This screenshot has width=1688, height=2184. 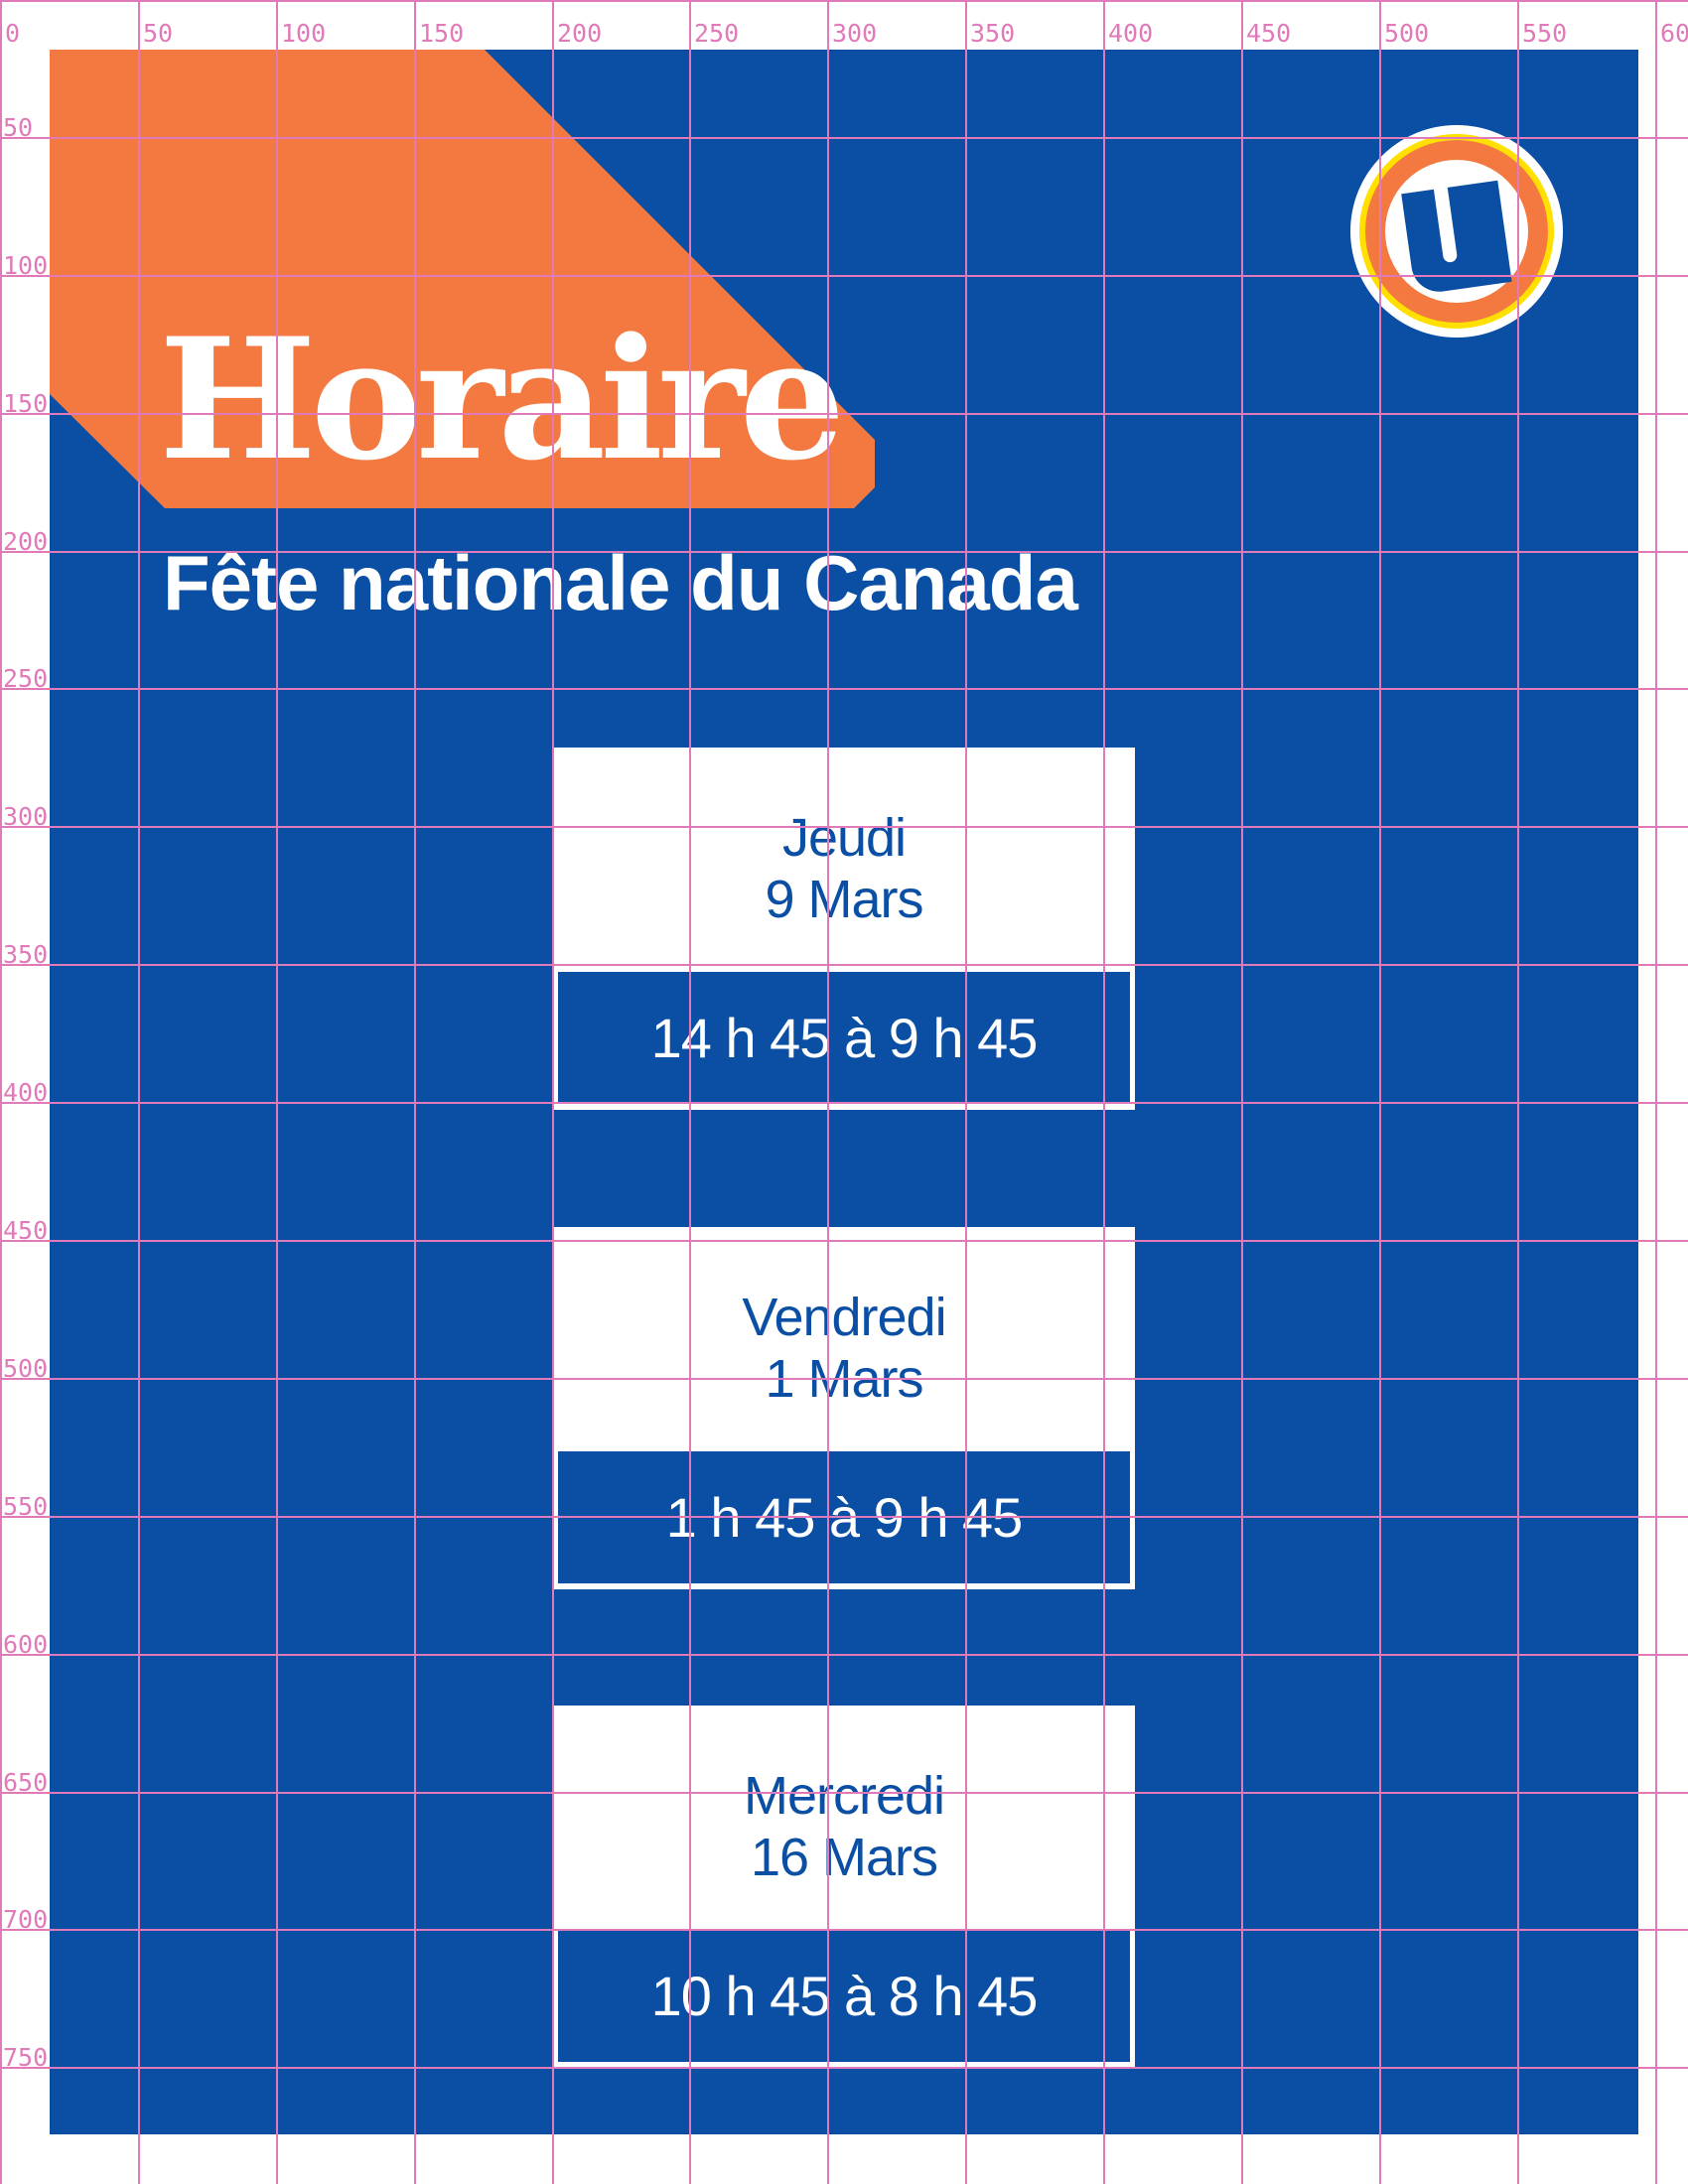 I want to click on grid-y-label: 500, so click(x=25, y=1368).